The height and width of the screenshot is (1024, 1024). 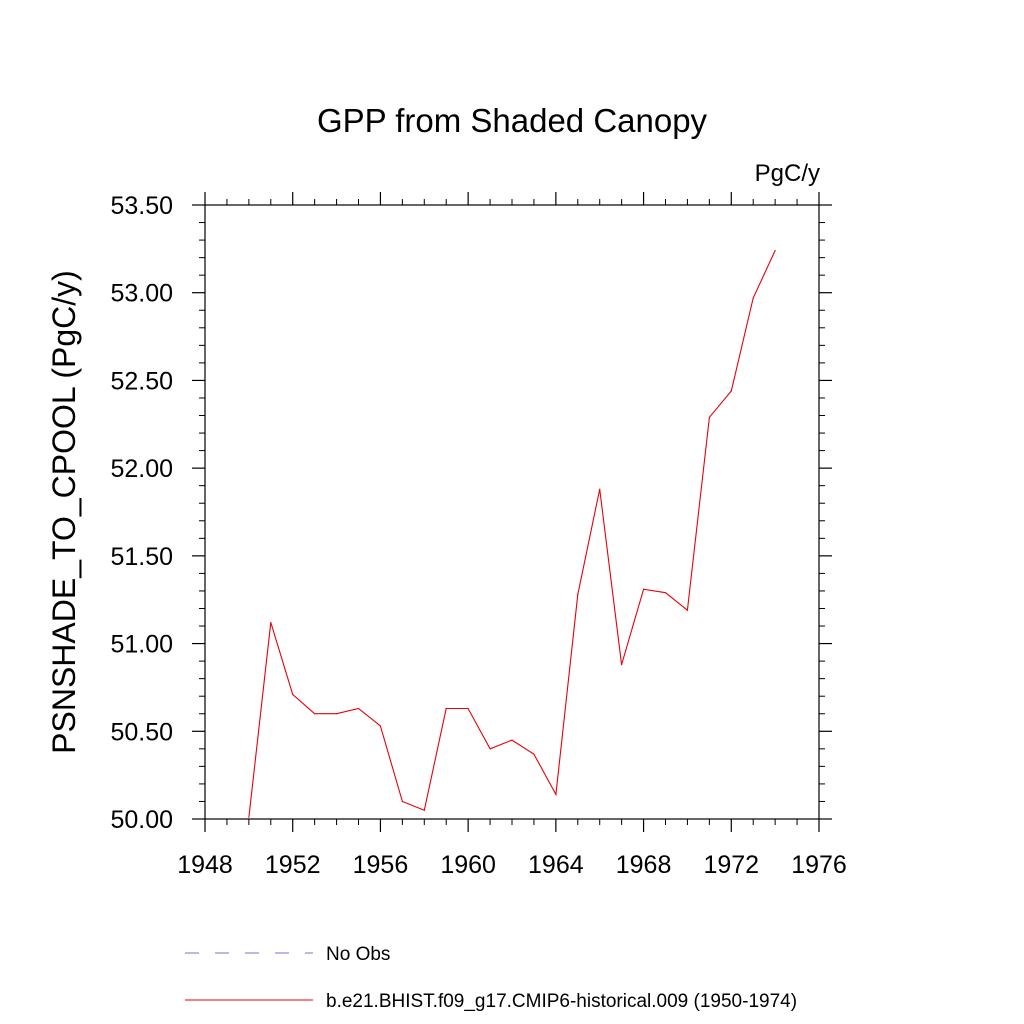 I want to click on y-tick-label: 51.50, so click(x=141, y=557).